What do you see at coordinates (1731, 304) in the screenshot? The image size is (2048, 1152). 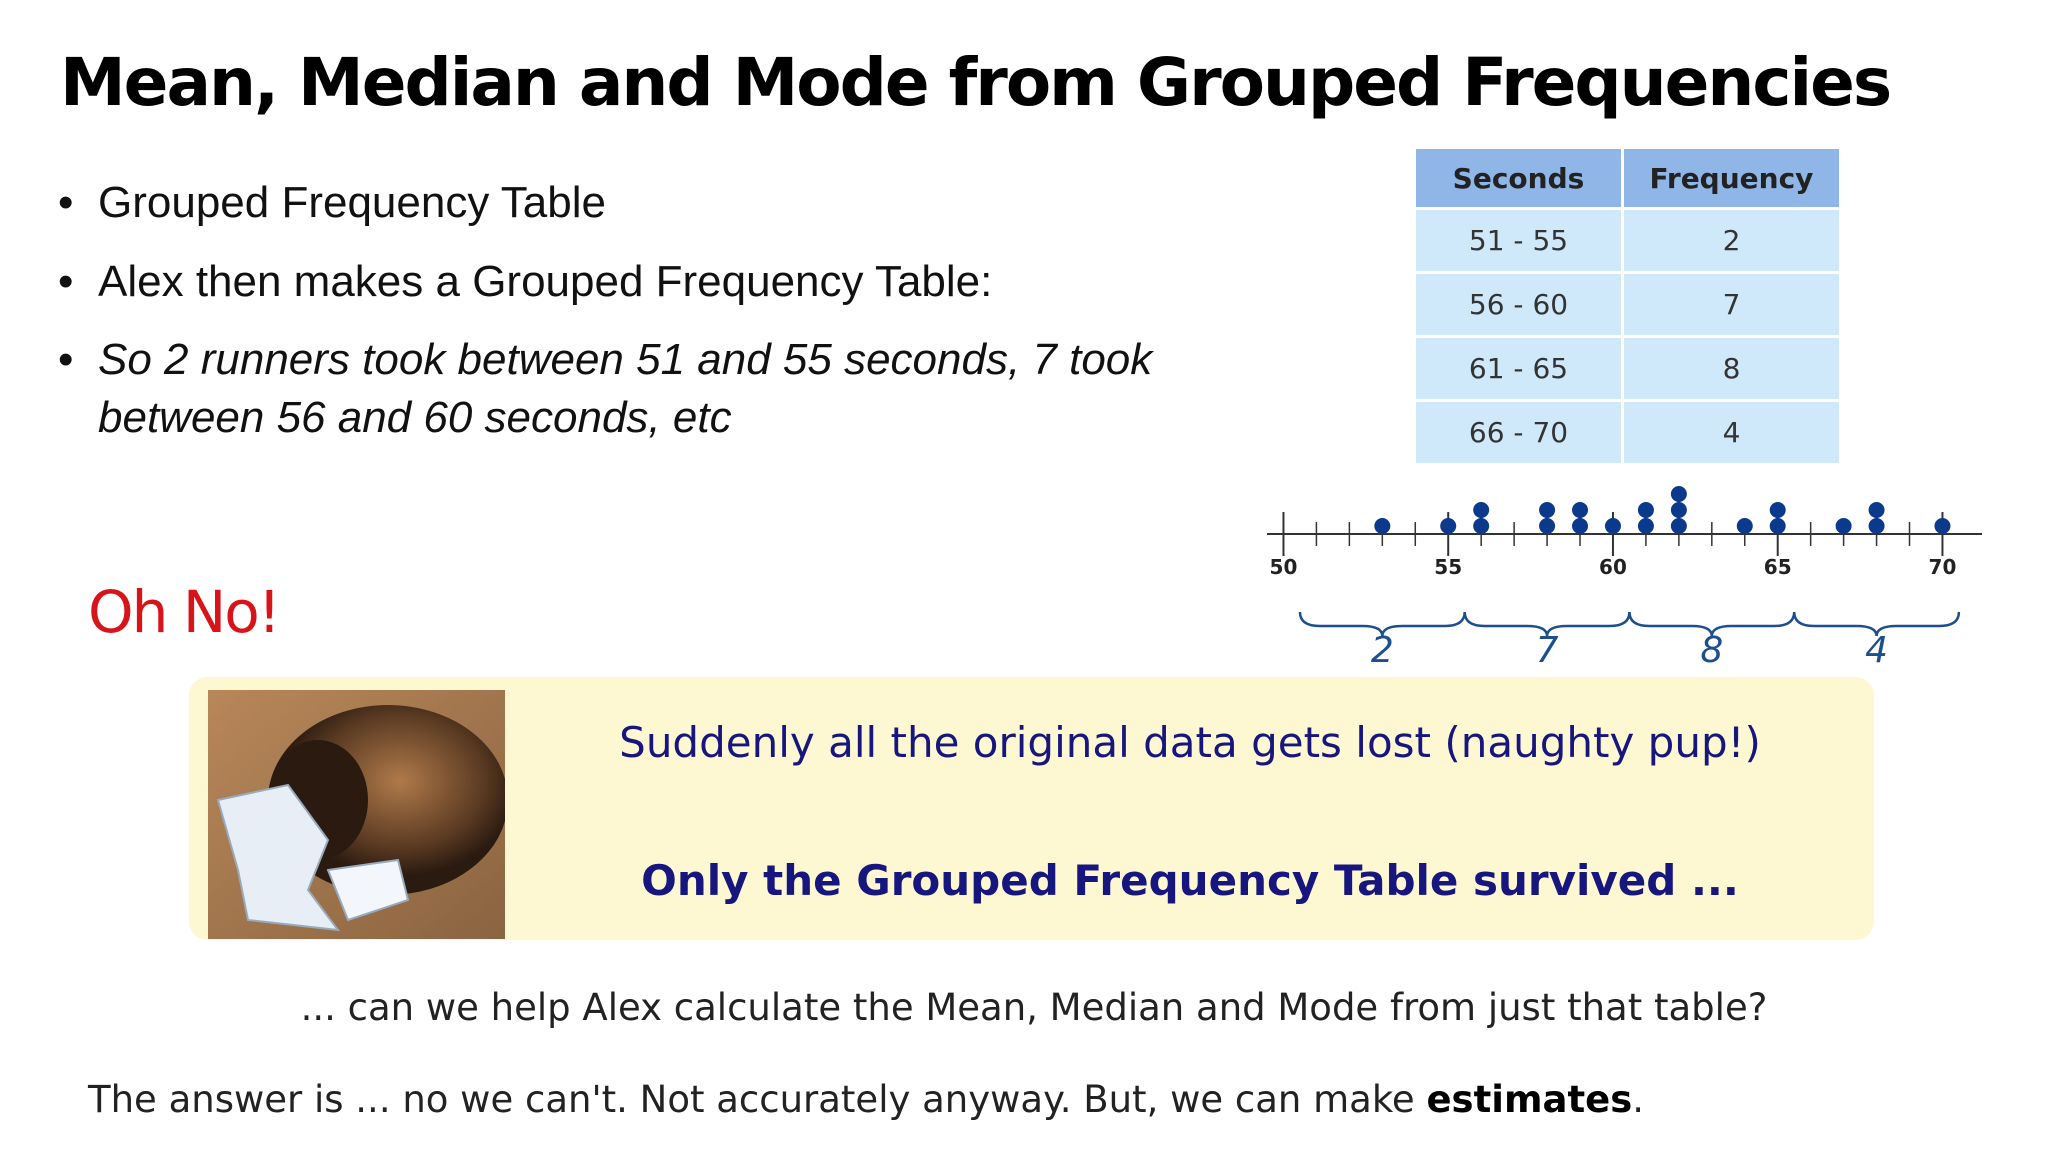 I see `cell: 7` at bounding box center [1731, 304].